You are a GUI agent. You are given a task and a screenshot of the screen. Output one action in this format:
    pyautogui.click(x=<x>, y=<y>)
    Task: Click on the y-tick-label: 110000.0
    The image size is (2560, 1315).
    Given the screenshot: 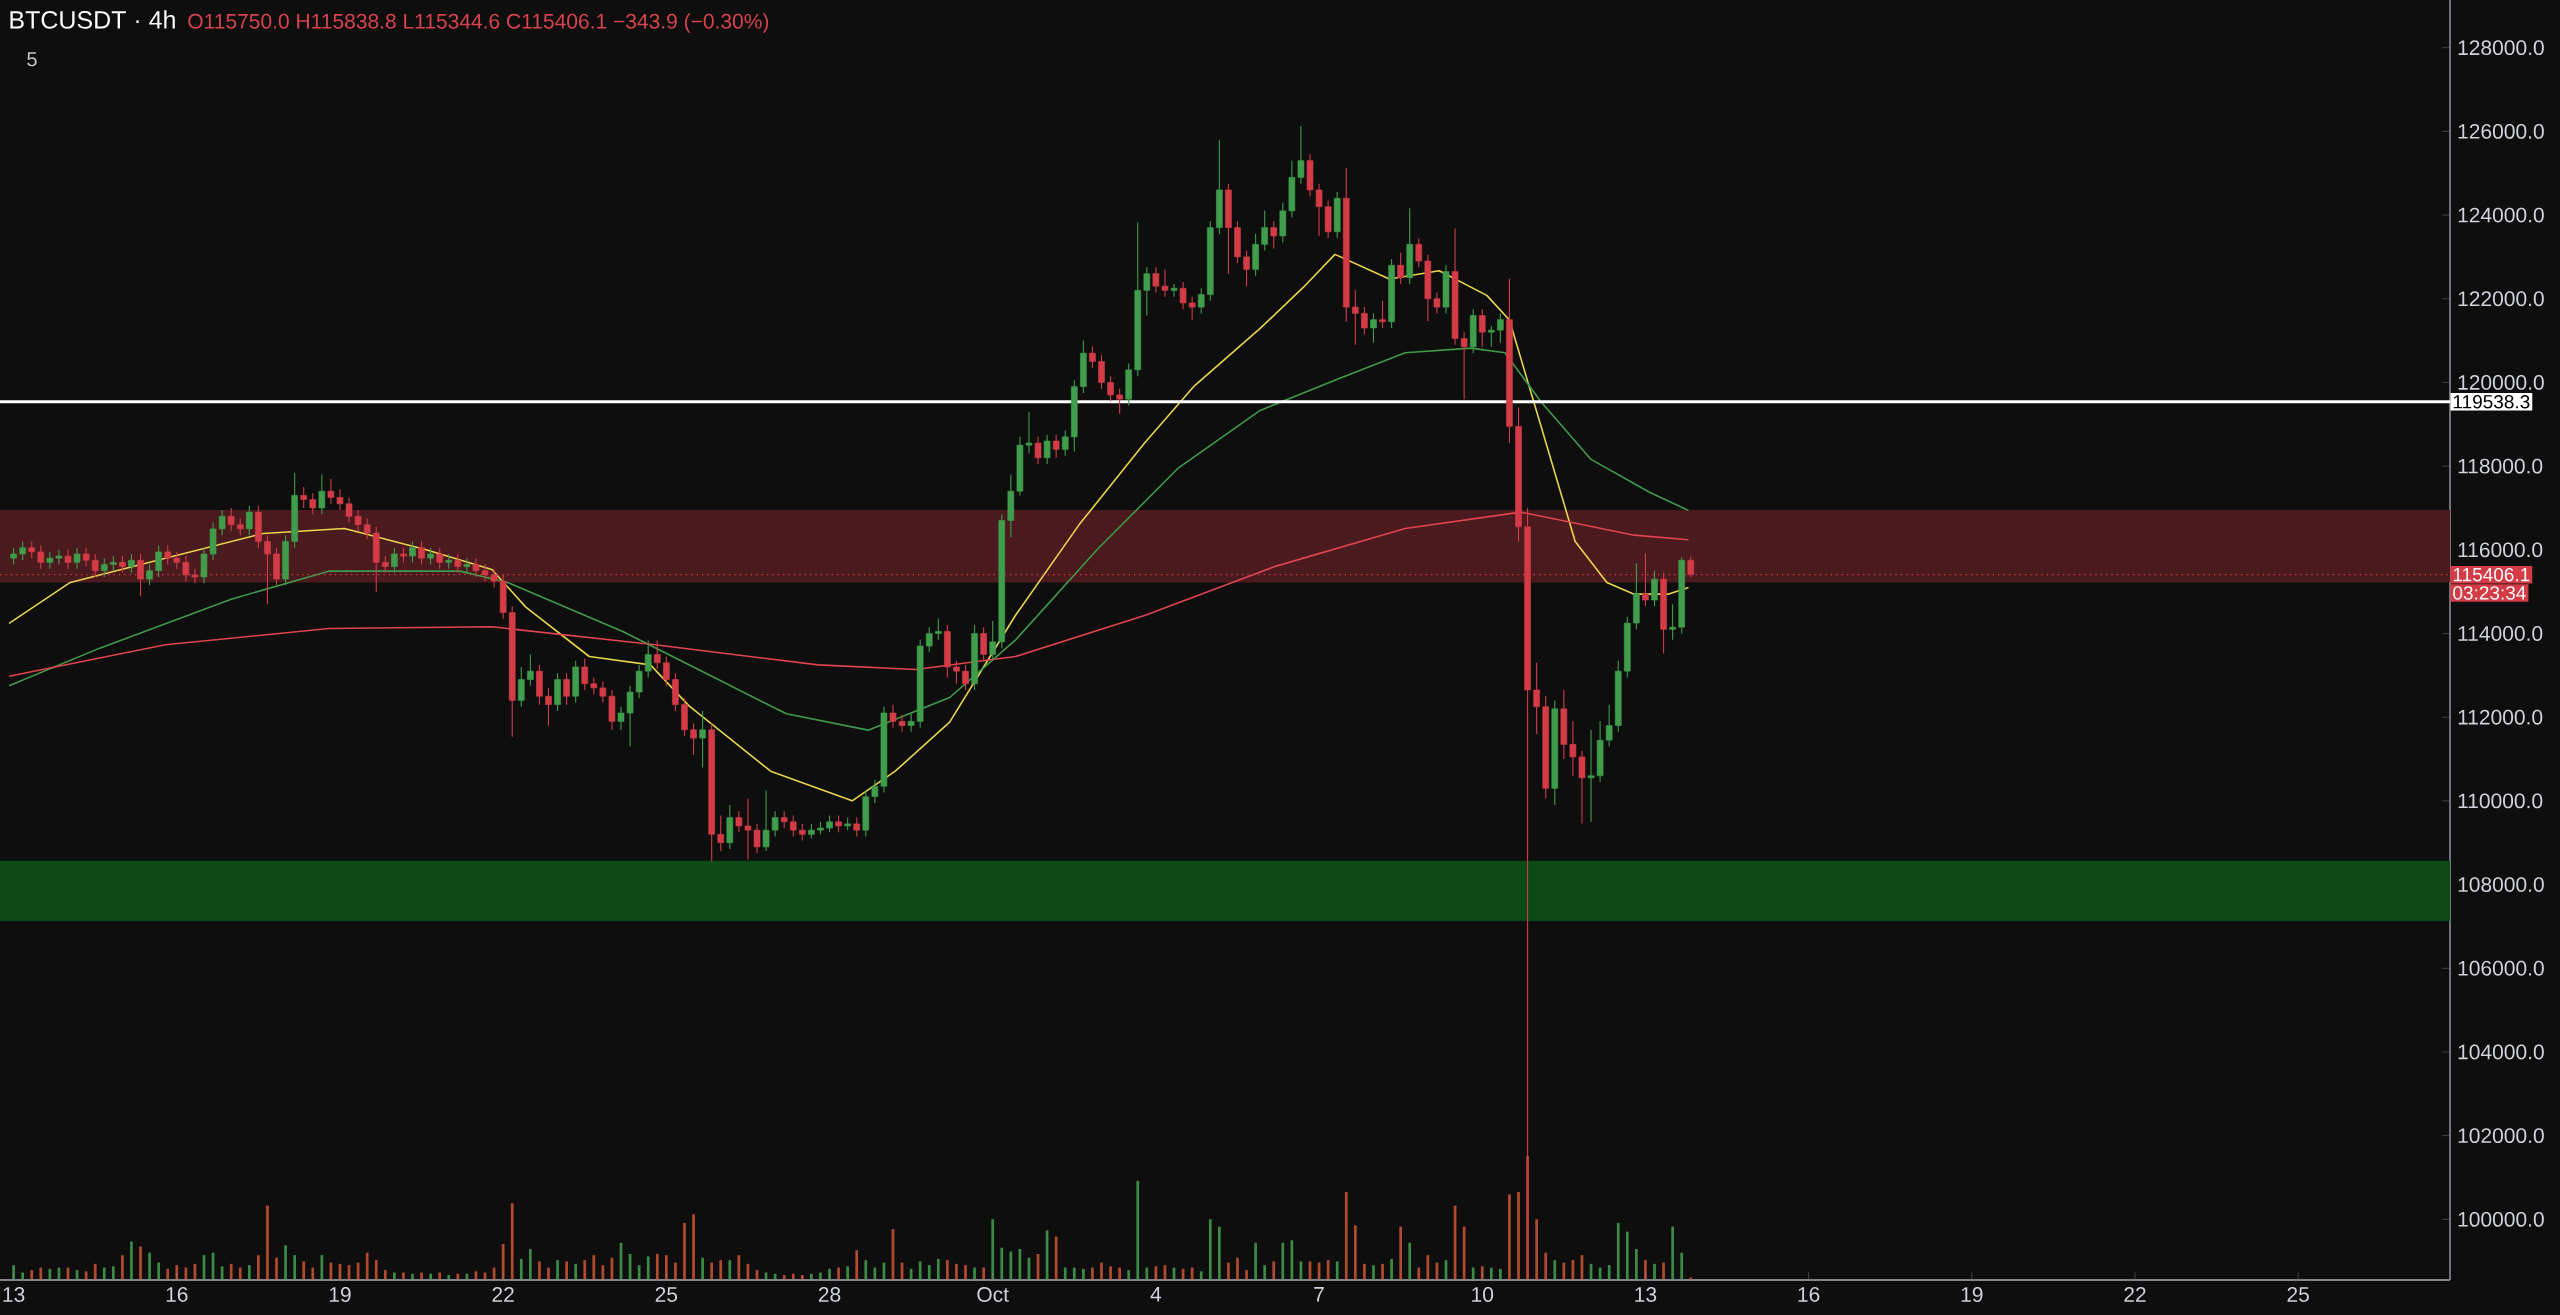 What is the action you would take?
    pyautogui.click(x=2500, y=801)
    